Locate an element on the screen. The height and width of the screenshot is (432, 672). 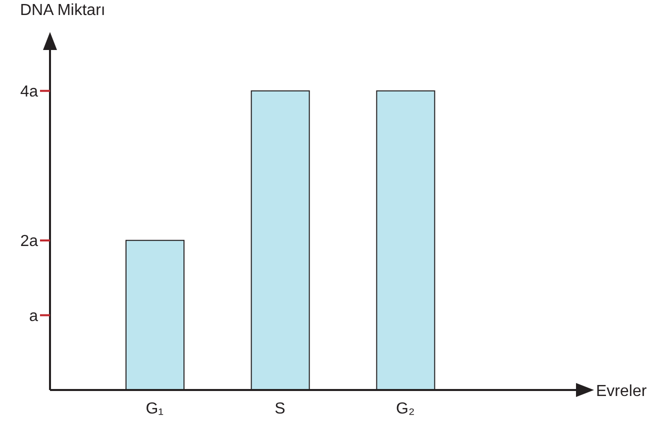
y-axis-title: DNA Miktarı is located at coordinates (63, 11).